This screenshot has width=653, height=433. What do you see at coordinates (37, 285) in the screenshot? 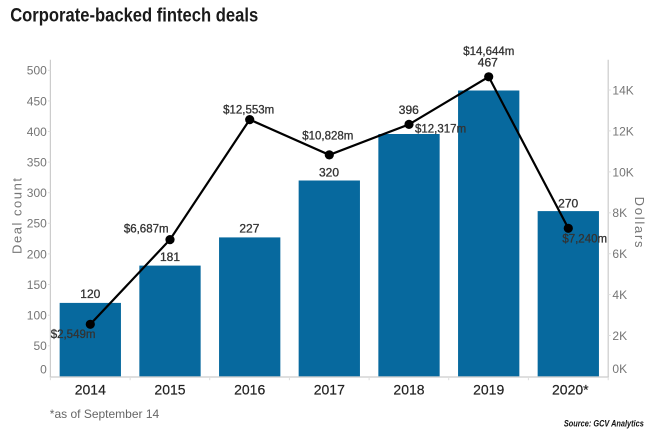
I see `svg-text: 150` at bounding box center [37, 285].